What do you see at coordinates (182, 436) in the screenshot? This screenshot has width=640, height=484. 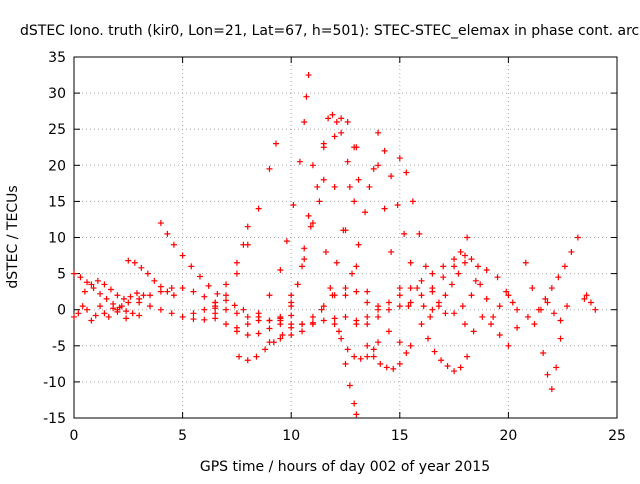 I see `x-tick-label: 5` at bounding box center [182, 436].